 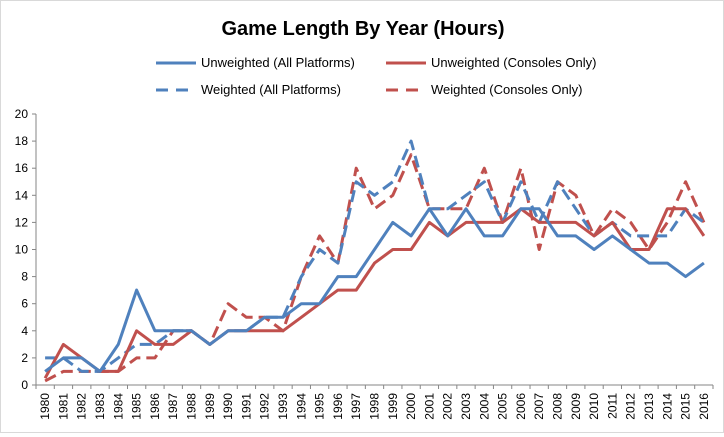 I want to click on y-tick-label: 6, so click(x=24, y=304).